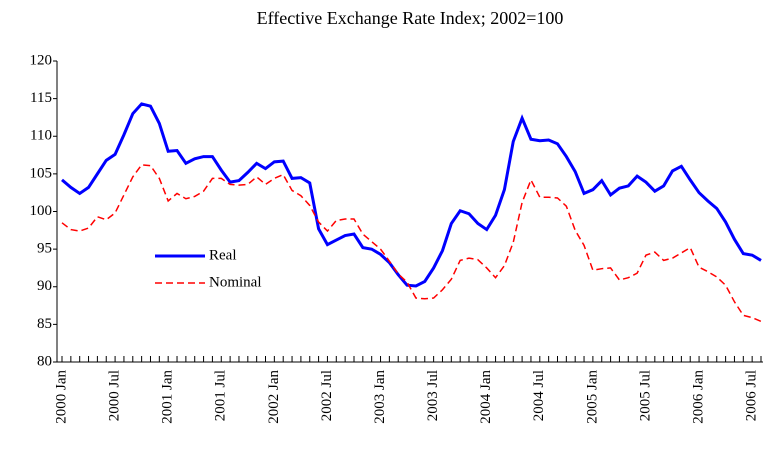 The image size is (764, 449). I want to click on y-tick-label: 100, so click(41, 211).